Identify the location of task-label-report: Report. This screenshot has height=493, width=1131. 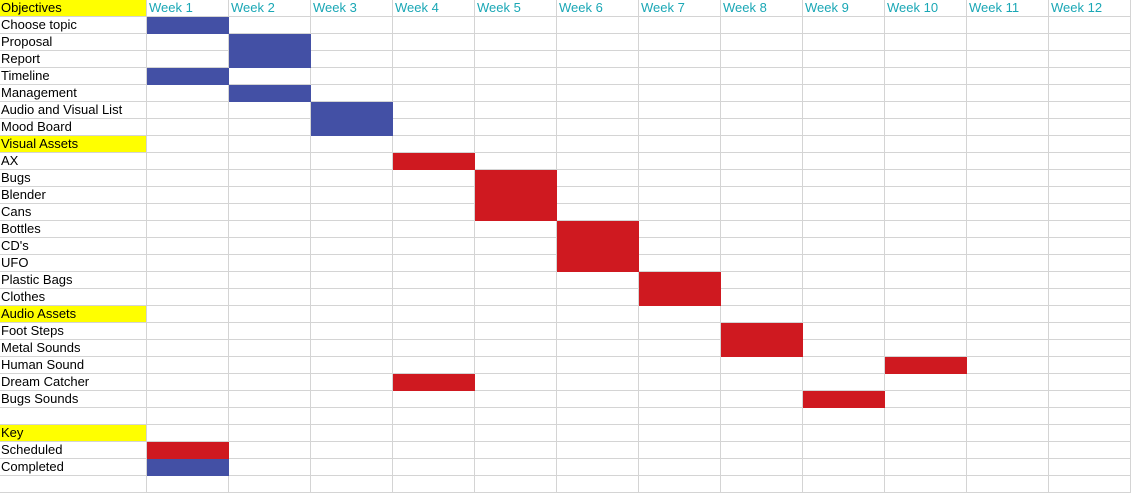
(73, 59).